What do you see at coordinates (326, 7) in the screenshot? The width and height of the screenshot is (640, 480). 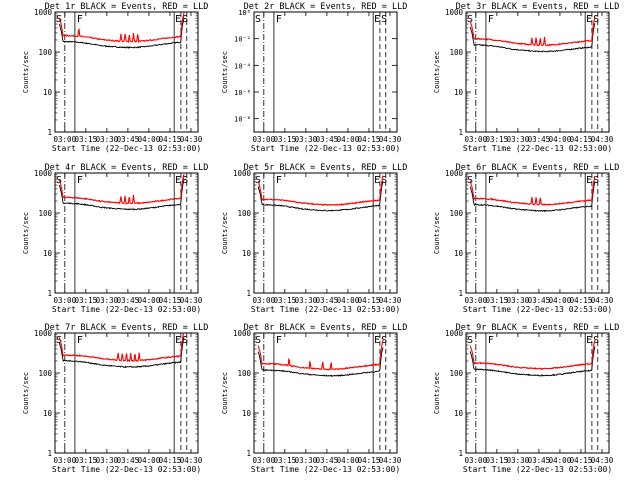 I see `panel-title: Det 2r BLACK = Events, RED = LLD` at bounding box center [326, 7].